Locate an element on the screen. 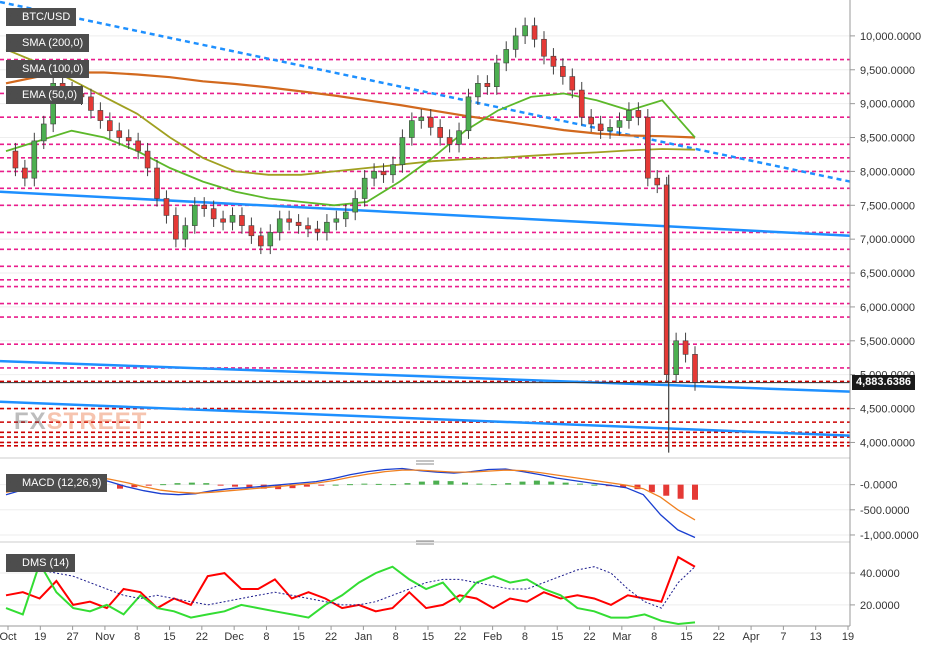  macd-axis-ticks: -0.0000 -500.0000 -1,000.0000 is located at coordinates (884, 511).